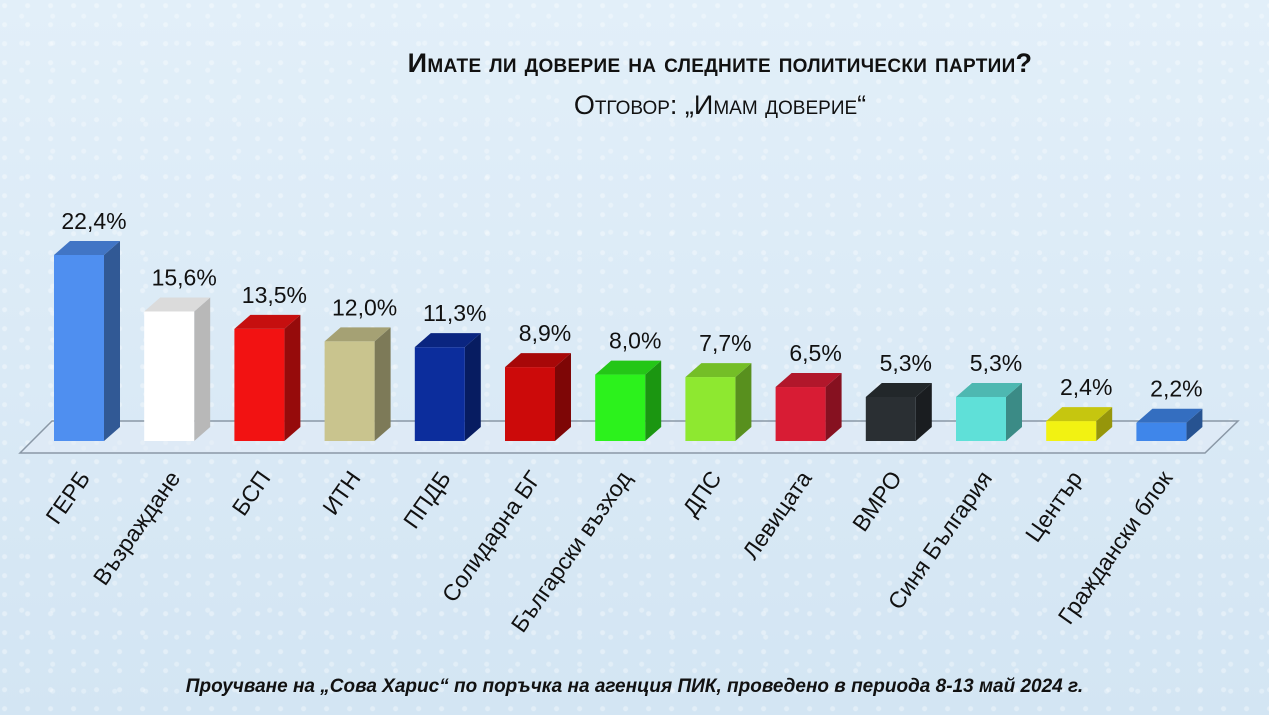 The image size is (1269, 715). I want to click on chart-subtitle: Отговор: „Имам доверие“, so click(720, 105).